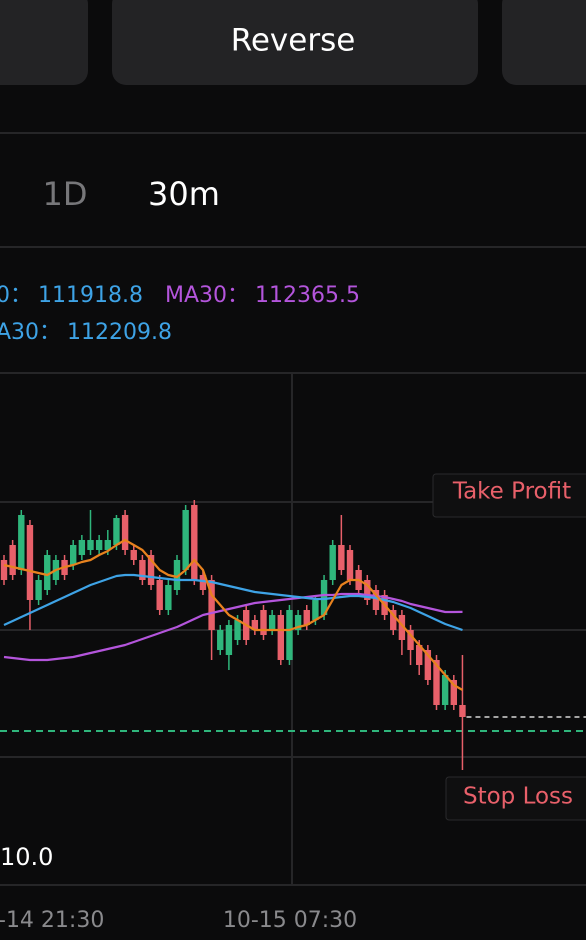 The height and width of the screenshot is (940, 586). I want to click on stop-loss-box, so click(515, 798).